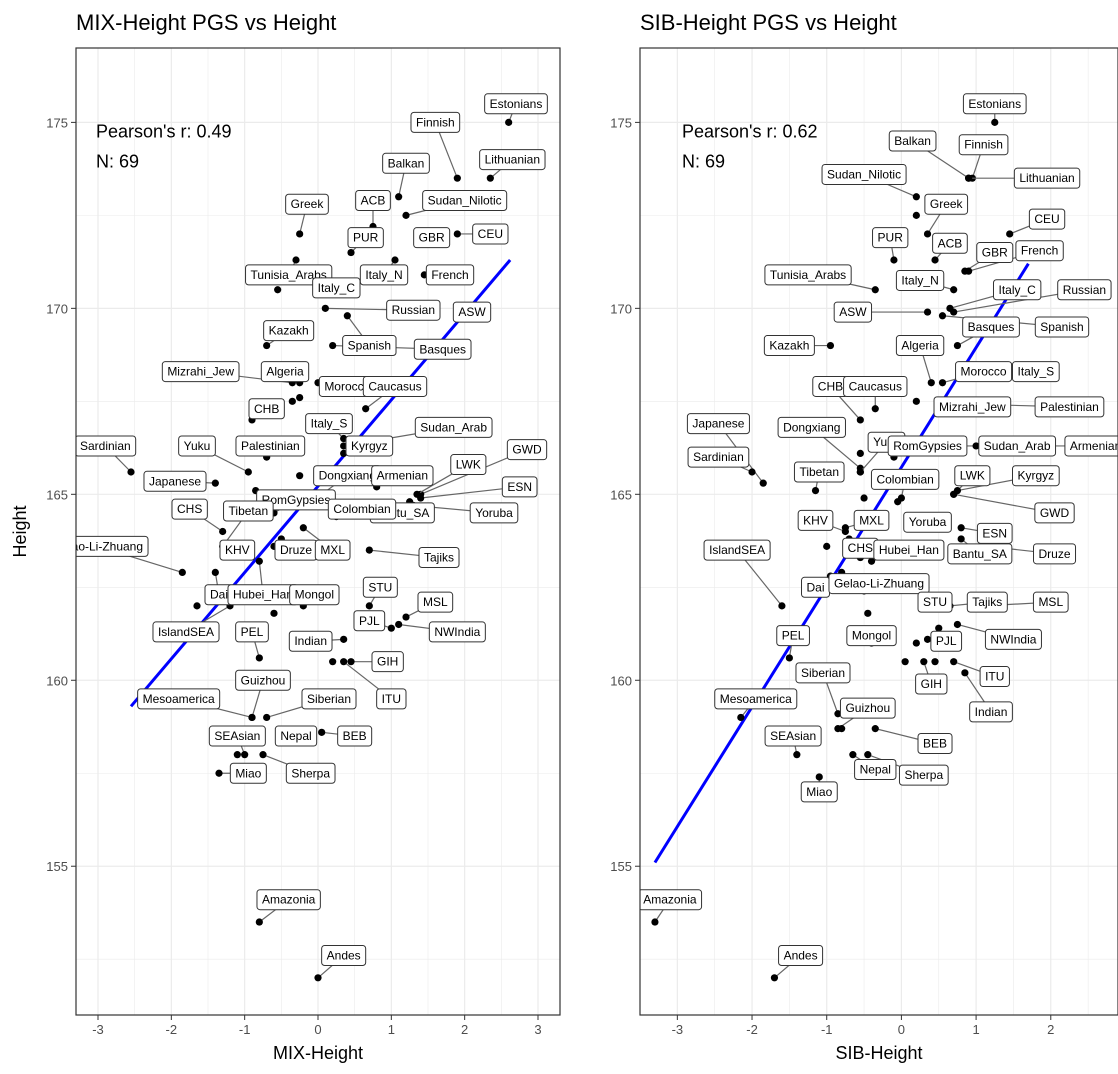  Describe the element at coordinates (347, 386) in the screenshot. I see `point-label-text: Morocco` at that location.